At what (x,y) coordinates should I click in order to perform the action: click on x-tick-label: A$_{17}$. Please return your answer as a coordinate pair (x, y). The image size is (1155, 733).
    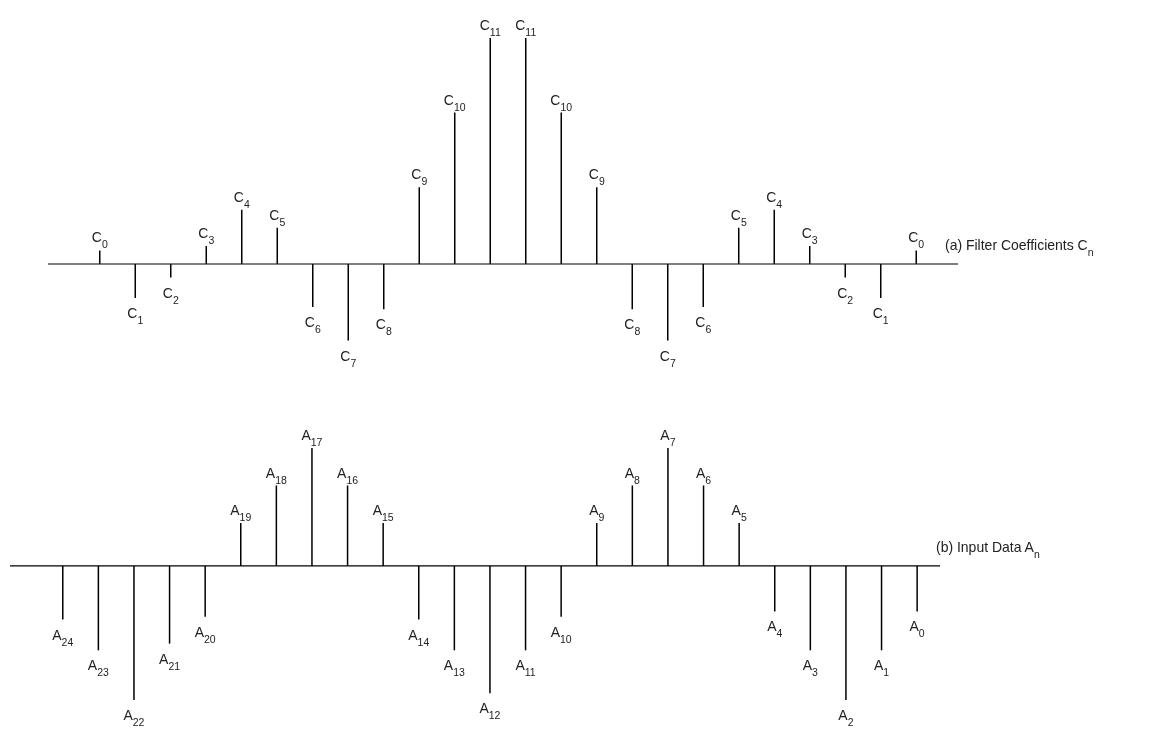
    Looking at the image, I should click on (312, 437).